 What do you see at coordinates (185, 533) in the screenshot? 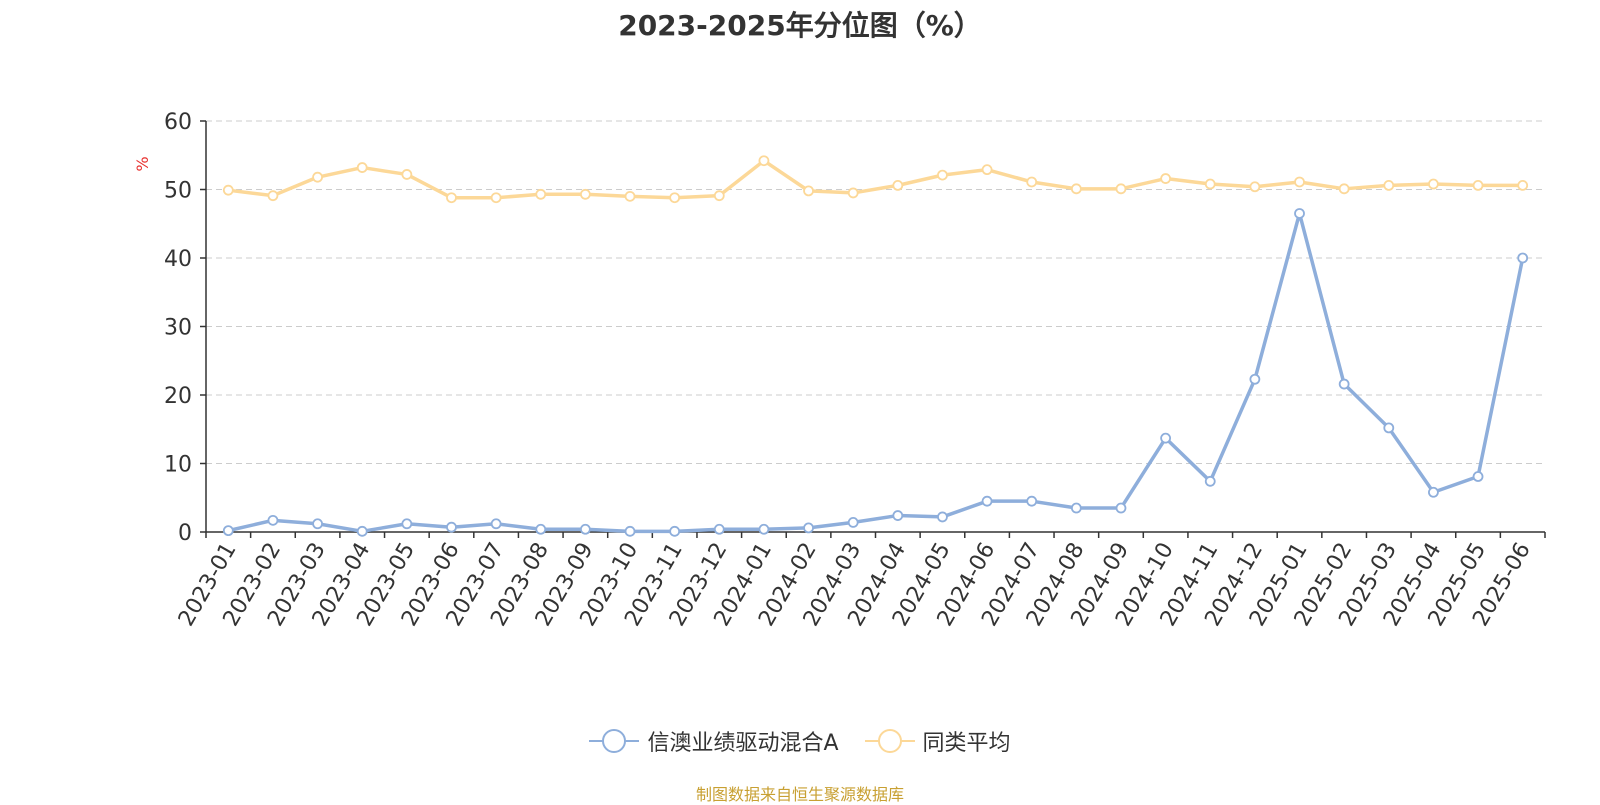
I see `y-tick-label: 0` at bounding box center [185, 533].